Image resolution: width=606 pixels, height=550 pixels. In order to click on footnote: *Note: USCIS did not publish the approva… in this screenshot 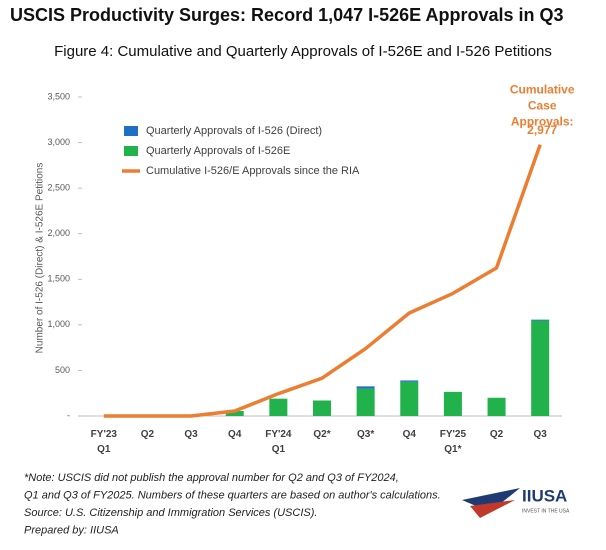, I will do `click(211, 478)`.